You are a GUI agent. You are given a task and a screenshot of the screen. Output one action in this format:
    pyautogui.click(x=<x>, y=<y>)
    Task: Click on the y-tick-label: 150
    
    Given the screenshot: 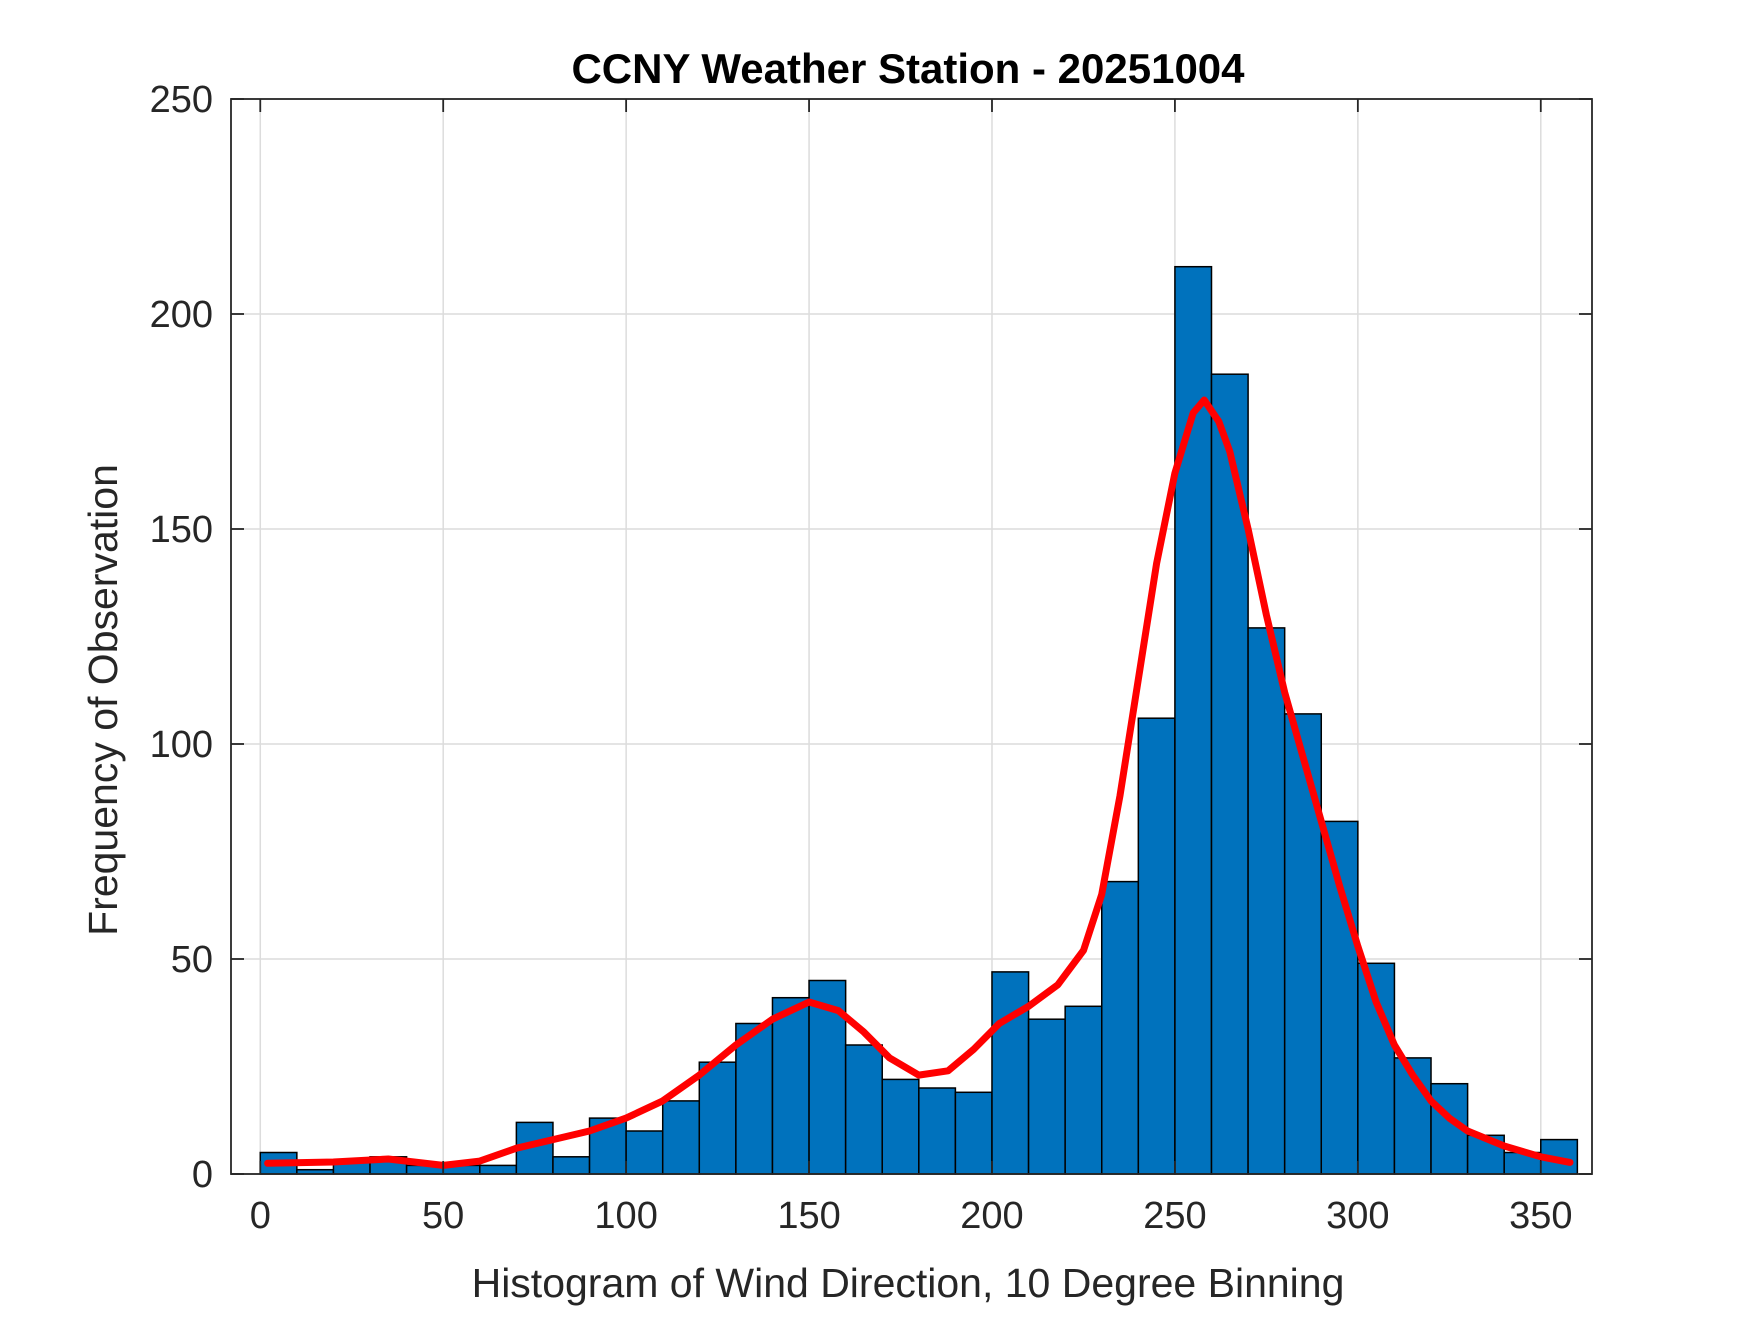 What is the action you would take?
    pyautogui.click(x=181, y=530)
    